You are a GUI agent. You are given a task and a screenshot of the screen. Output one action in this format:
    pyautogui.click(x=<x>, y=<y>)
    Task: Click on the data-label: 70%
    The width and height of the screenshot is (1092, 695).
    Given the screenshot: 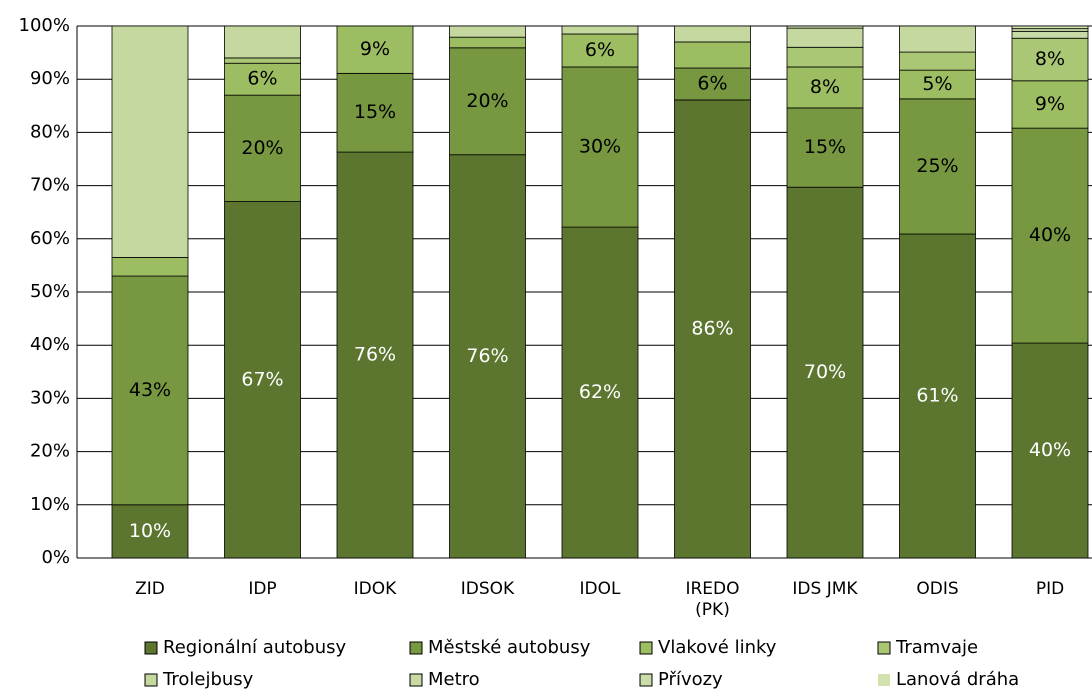 What is the action you would take?
    pyautogui.click(x=825, y=372)
    